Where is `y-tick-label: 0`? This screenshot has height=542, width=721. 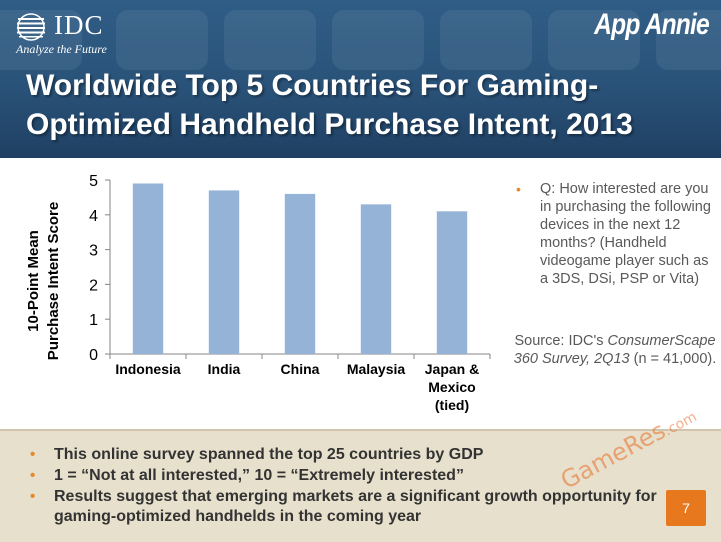
y-tick-label: 0 is located at coordinates (93, 355).